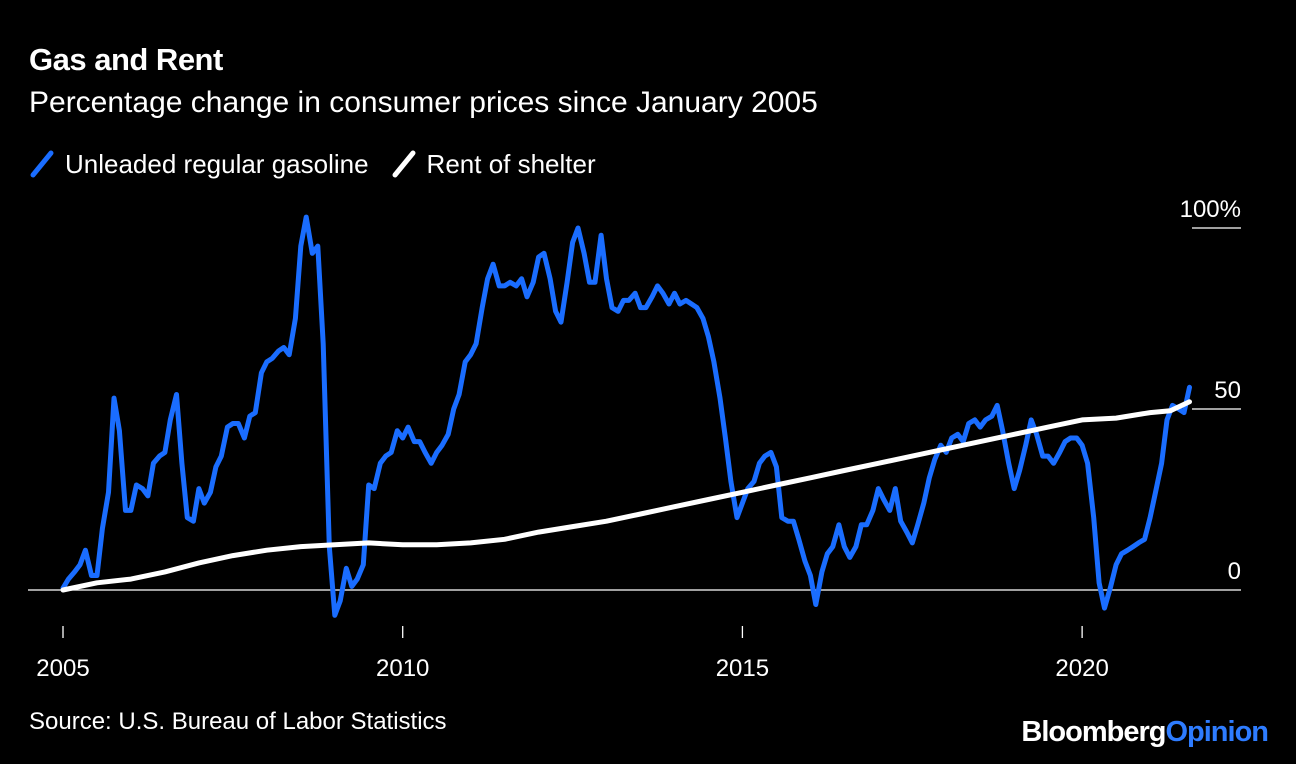  I want to click on x-tick-label: 2020, so click(1081, 668).